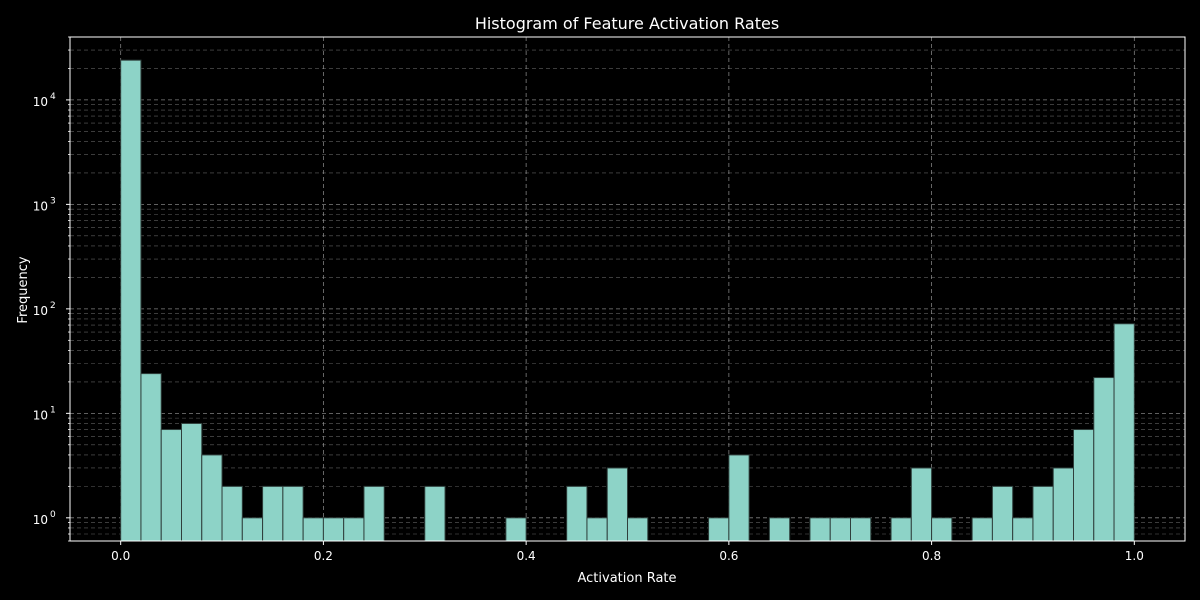  What do you see at coordinates (626, 578) in the screenshot?
I see `x-axis-label: Activation Rate` at bounding box center [626, 578].